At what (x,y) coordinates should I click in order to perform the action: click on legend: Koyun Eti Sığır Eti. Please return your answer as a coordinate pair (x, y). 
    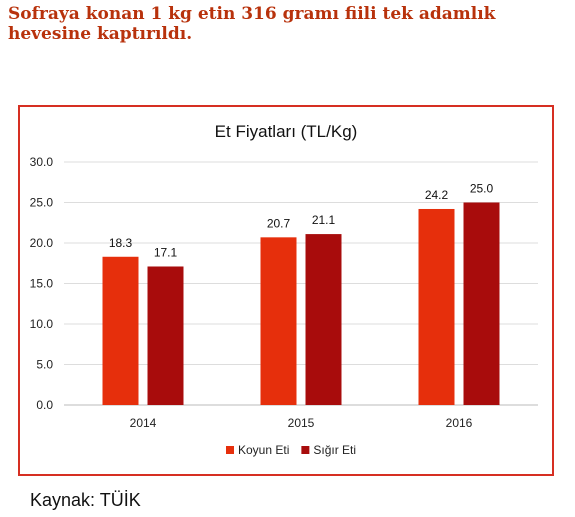
    Looking at the image, I should click on (291, 450).